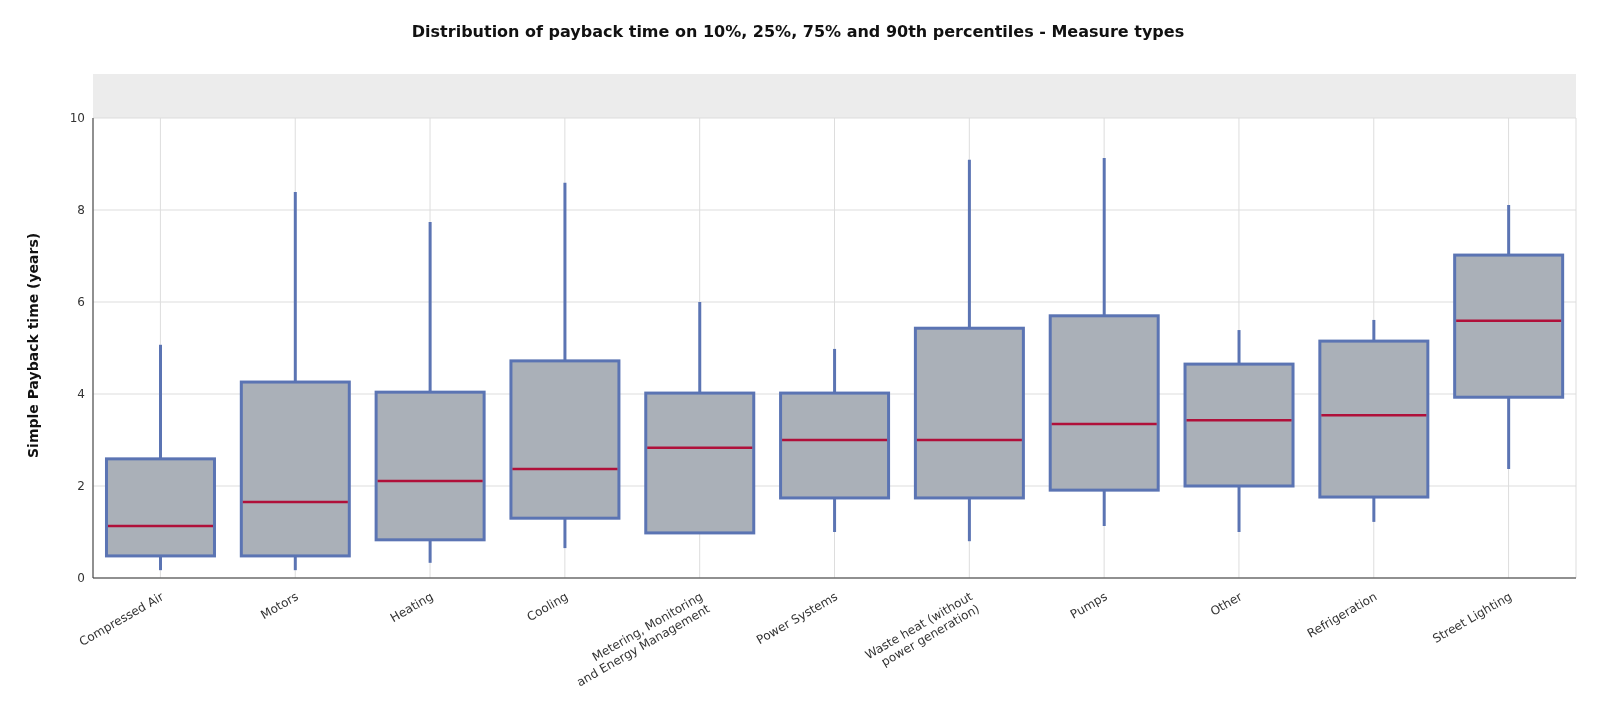 The image size is (1601, 721). Describe the element at coordinates (81, 302) in the screenshot. I see `y-tick-label: 6` at that location.